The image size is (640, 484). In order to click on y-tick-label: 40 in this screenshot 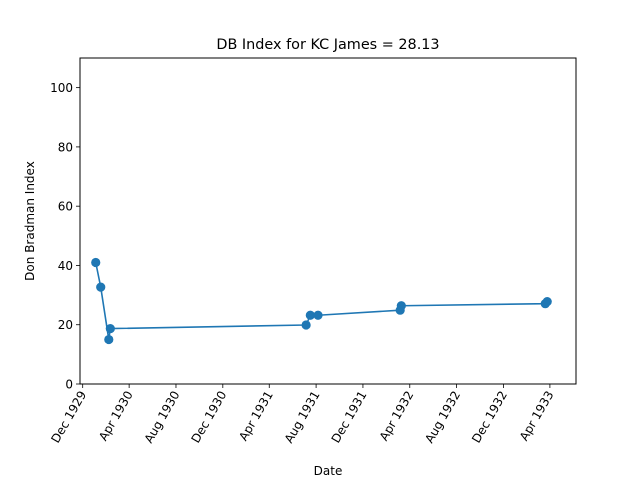, I will do `click(65, 266)`.